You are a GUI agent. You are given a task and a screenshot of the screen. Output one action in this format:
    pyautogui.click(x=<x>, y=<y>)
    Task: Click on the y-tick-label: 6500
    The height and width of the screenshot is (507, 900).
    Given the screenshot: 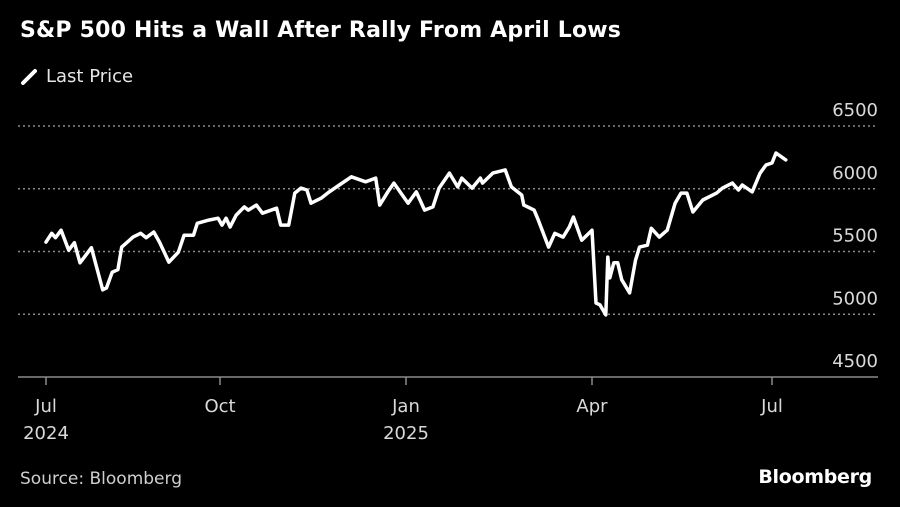 What is the action you would take?
    pyautogui.click(x=855, y=110)
    